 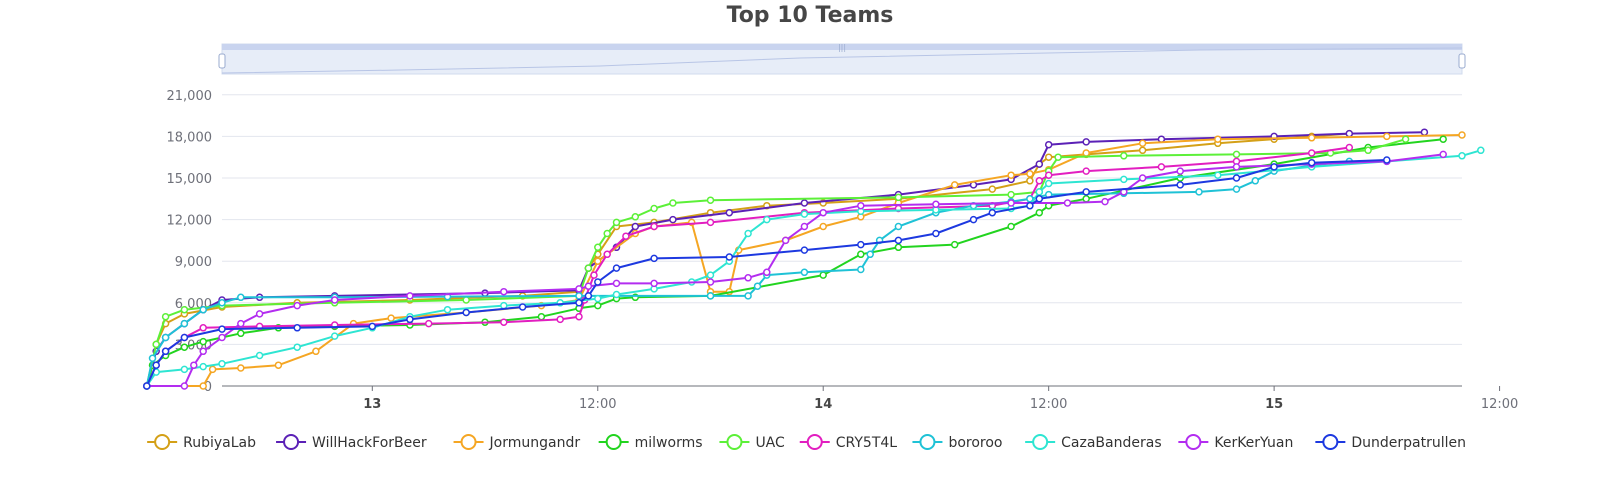 I want to click on legend-item-jormungandr: Jormungandr, so click(x=517, y=442).